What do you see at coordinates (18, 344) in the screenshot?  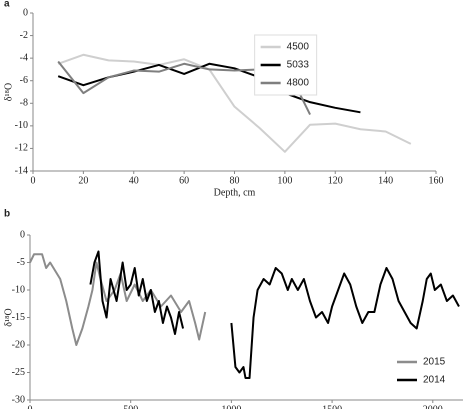 I see `y-tick-label: -20` at bounding box center [18, 344].